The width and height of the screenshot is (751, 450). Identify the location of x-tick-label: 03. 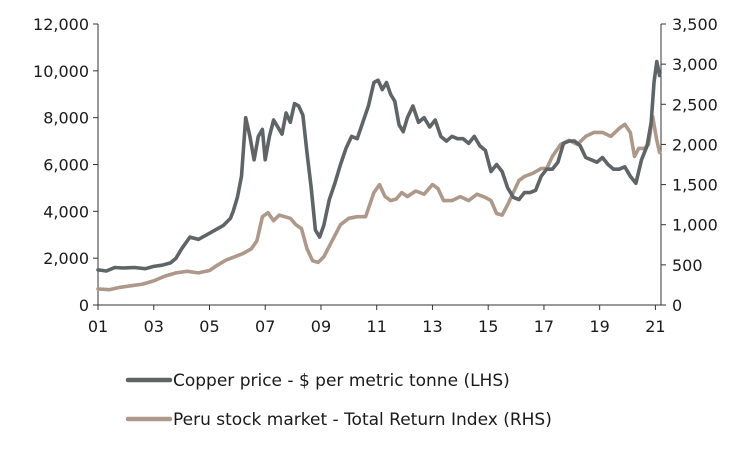
(154, 326).